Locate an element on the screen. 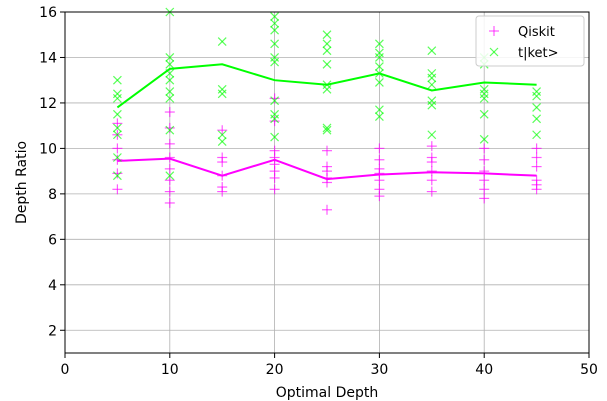 The width and height of the screenshot is (607, 401). legend-entry-qiskit: Qiskit is located at coordinates (536, 32).